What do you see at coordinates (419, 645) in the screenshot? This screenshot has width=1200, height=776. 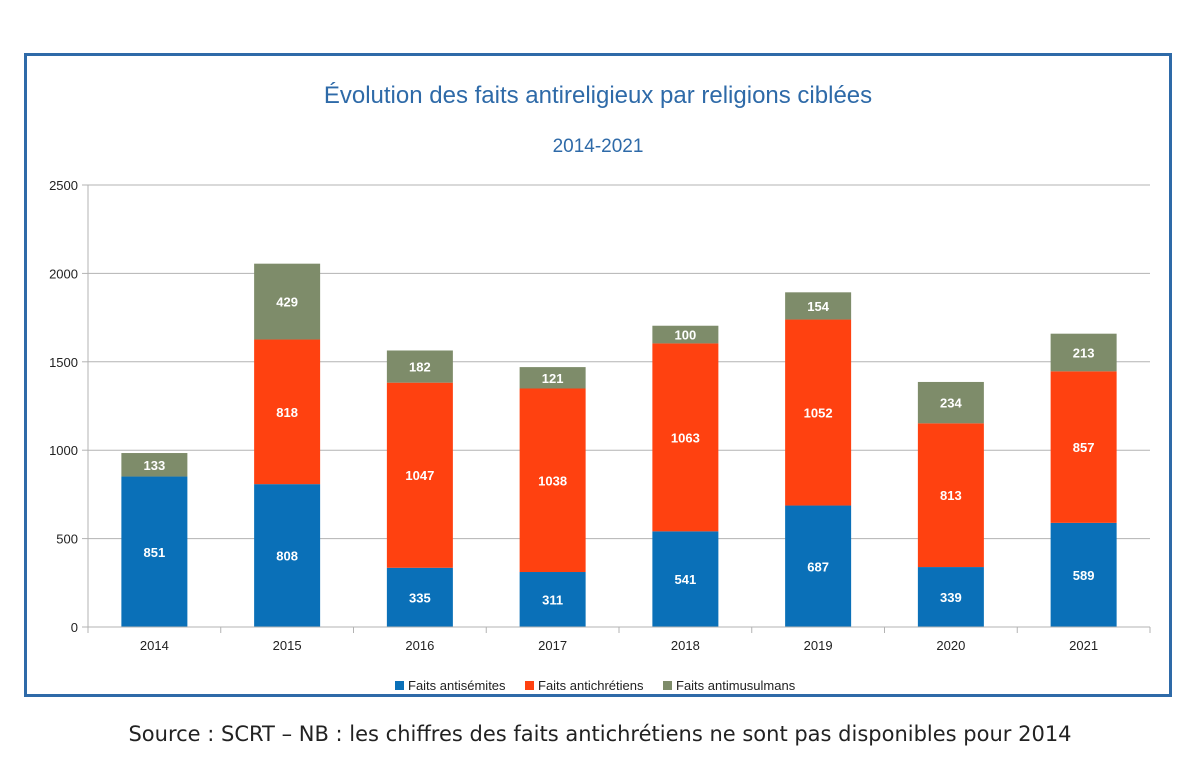 I see `x-tick-label: 2016` at bounding box center [419, 645].